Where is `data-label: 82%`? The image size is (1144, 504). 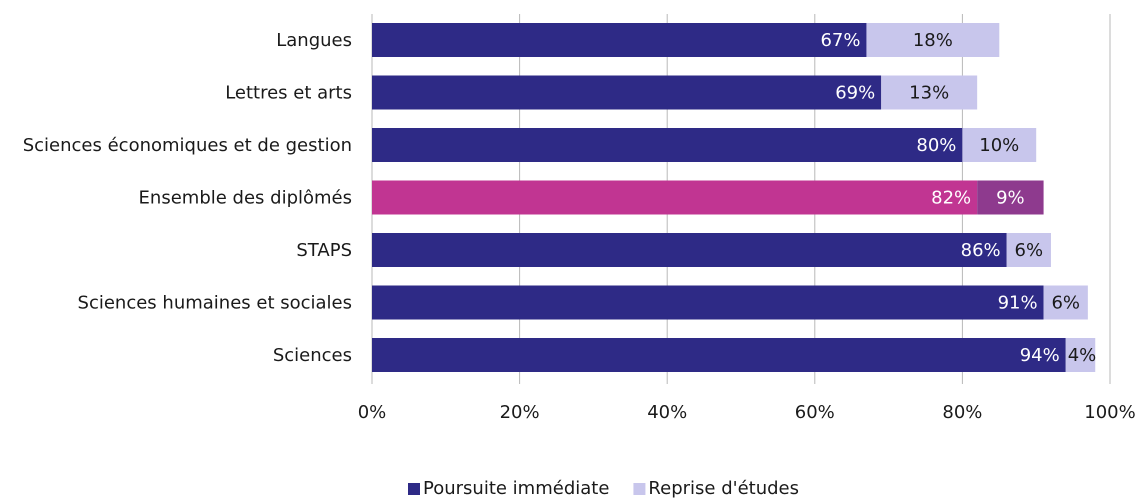 data-label: 82% is located at coordinates (951, 198).